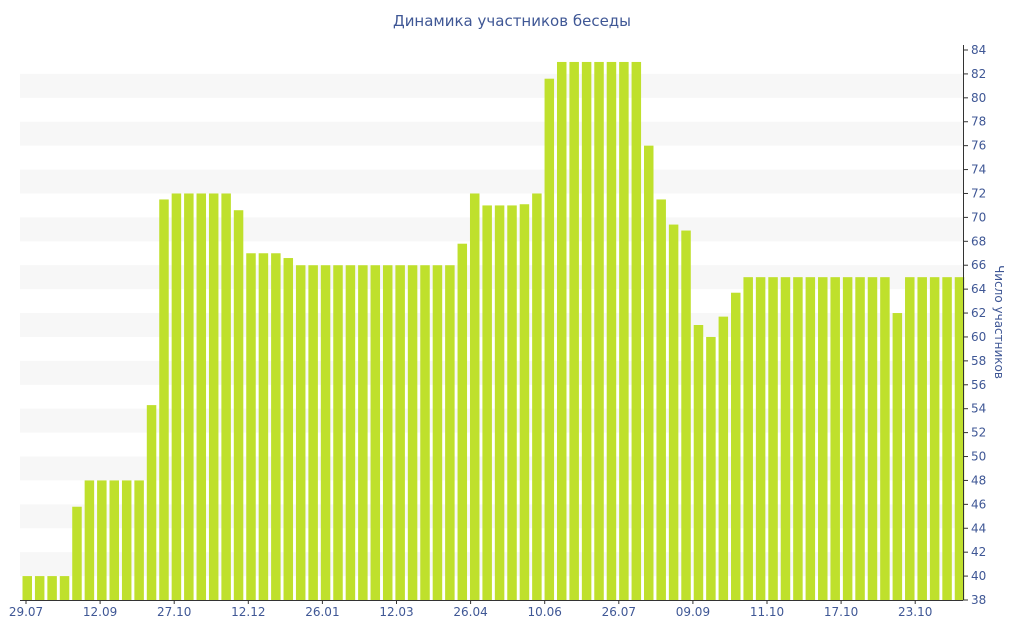 The width and height of the screenshot is (1024, 640). I want to click on y-tick-label: 40, so click(978, 576).